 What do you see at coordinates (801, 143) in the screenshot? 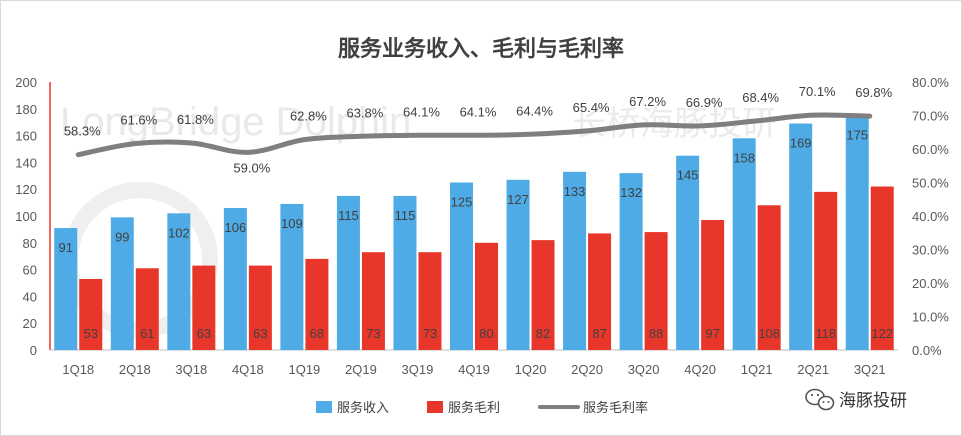
I see `label-revenue: 169` at bounding box center [801, 143].